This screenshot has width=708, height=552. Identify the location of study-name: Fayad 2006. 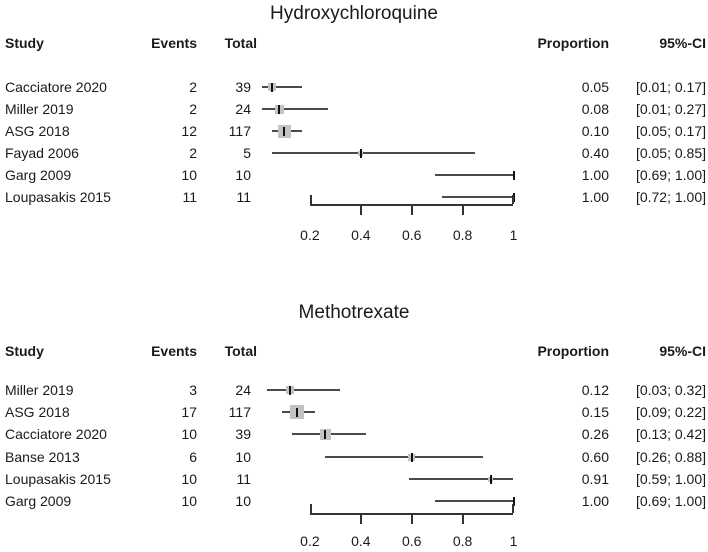
(42, 153).